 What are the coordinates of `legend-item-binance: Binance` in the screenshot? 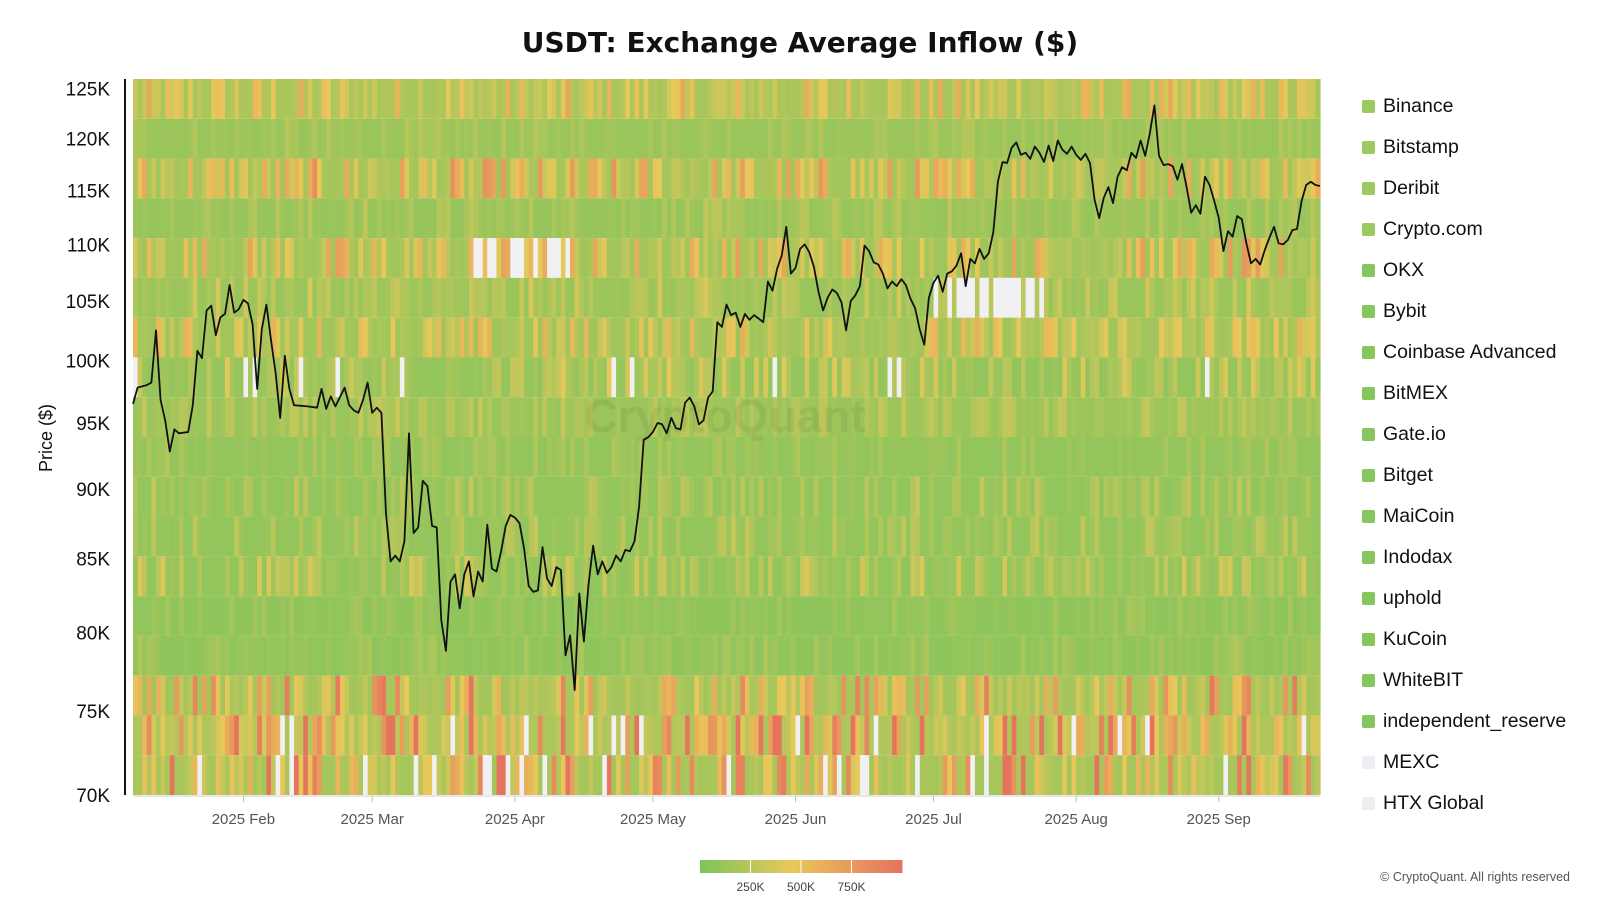 It's located at (1478, 106).